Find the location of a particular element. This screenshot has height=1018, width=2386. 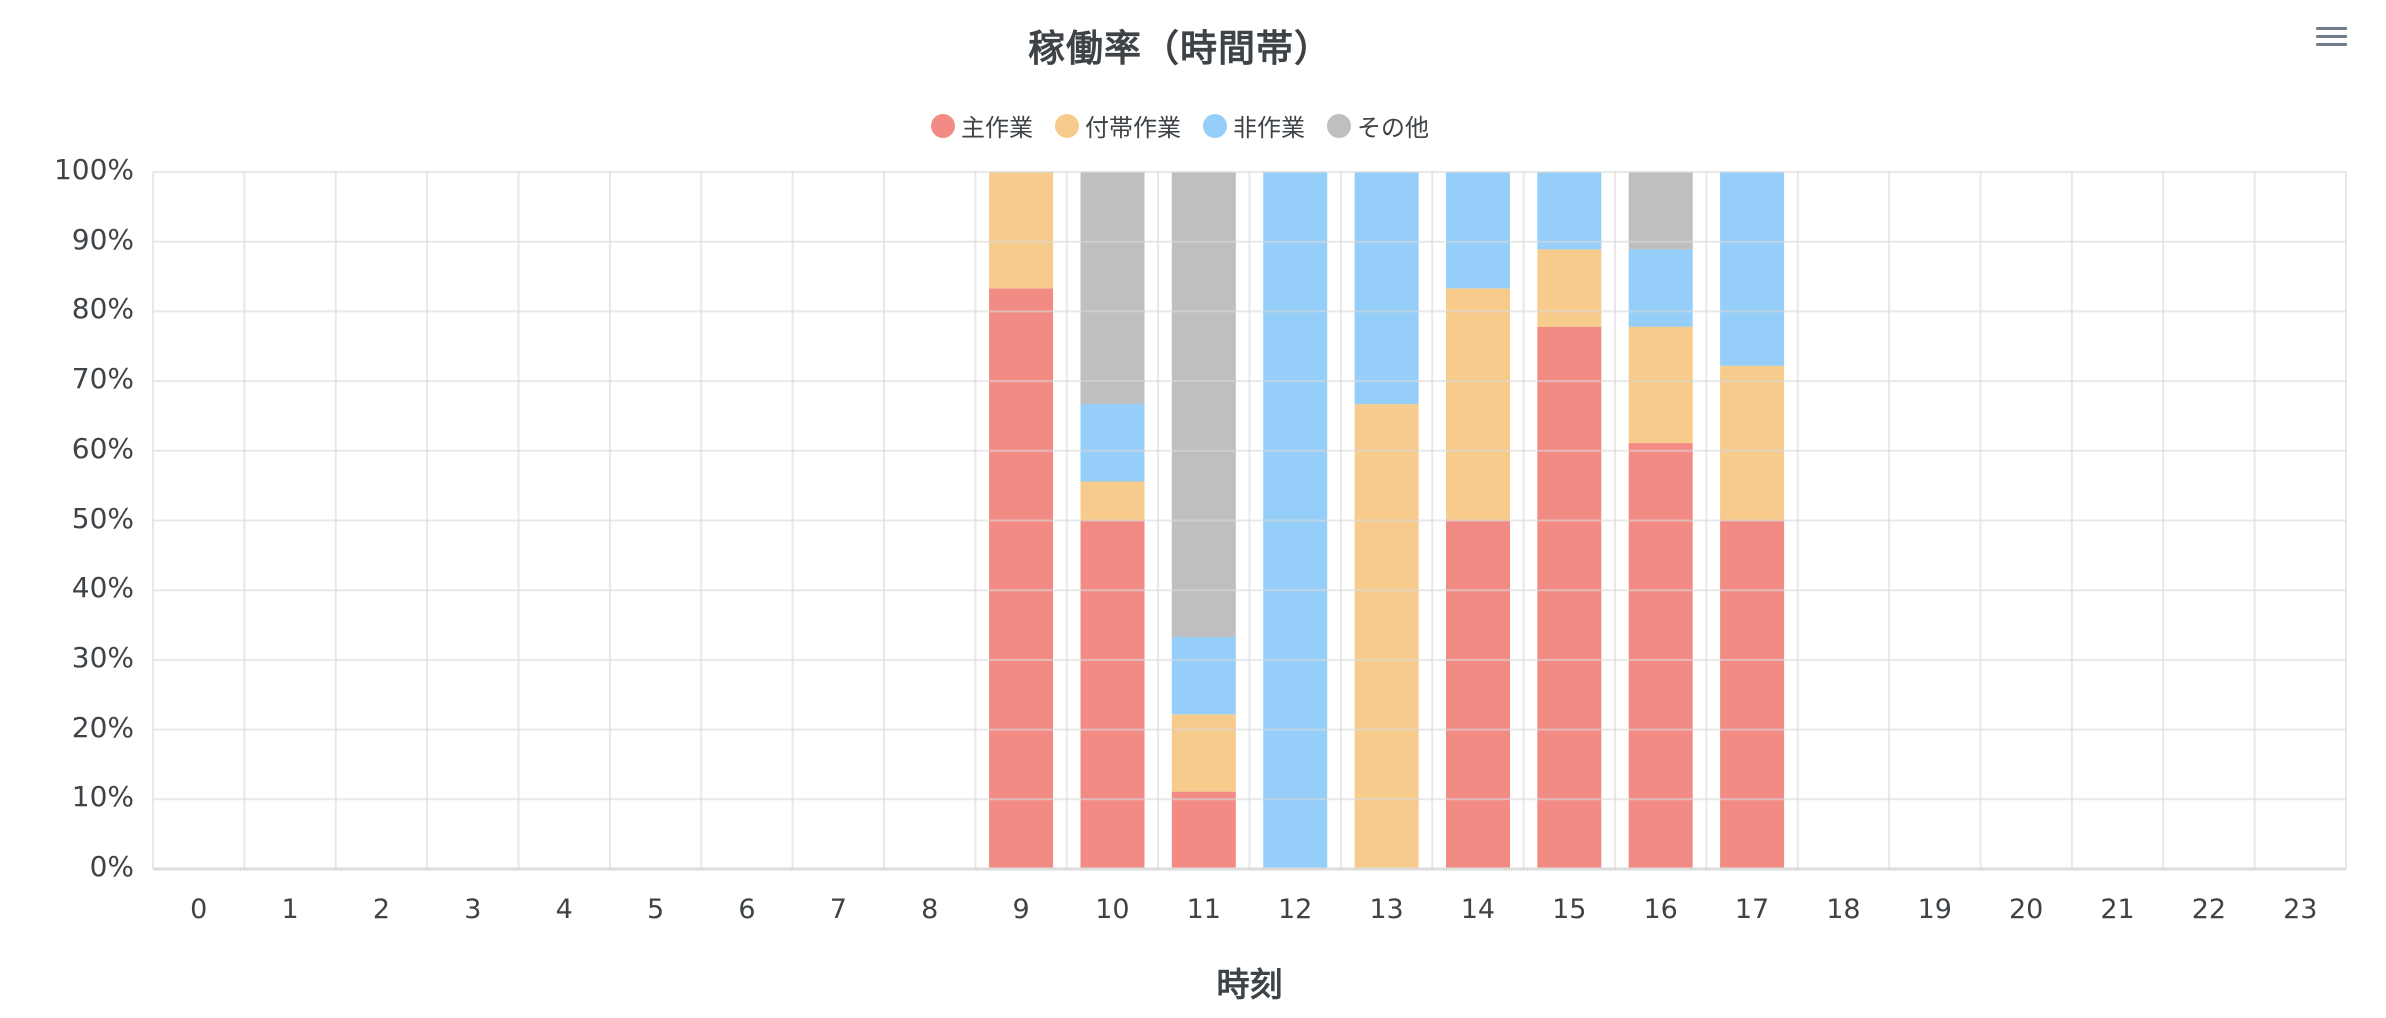

x-tick-label: 6 is located at coordinates (747, 909).